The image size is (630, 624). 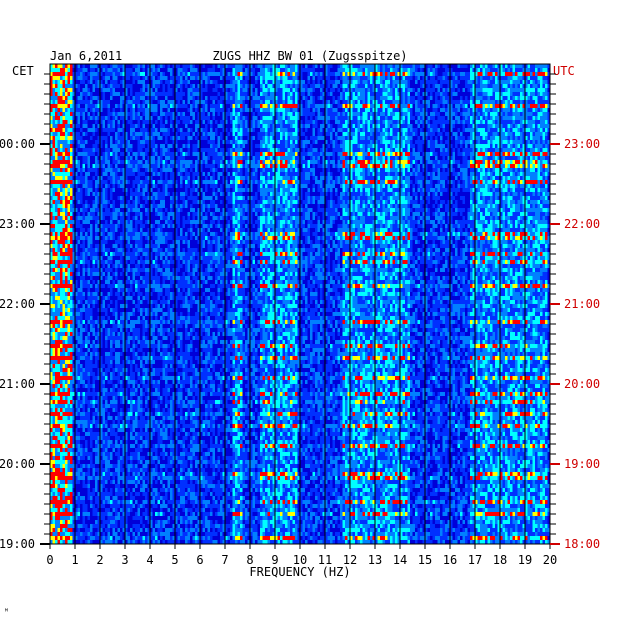 What do you see at coordinates (582, 544) in the screenshot?
I see `y-tick-label-right: 18:00` at bounding box center [582, 544].